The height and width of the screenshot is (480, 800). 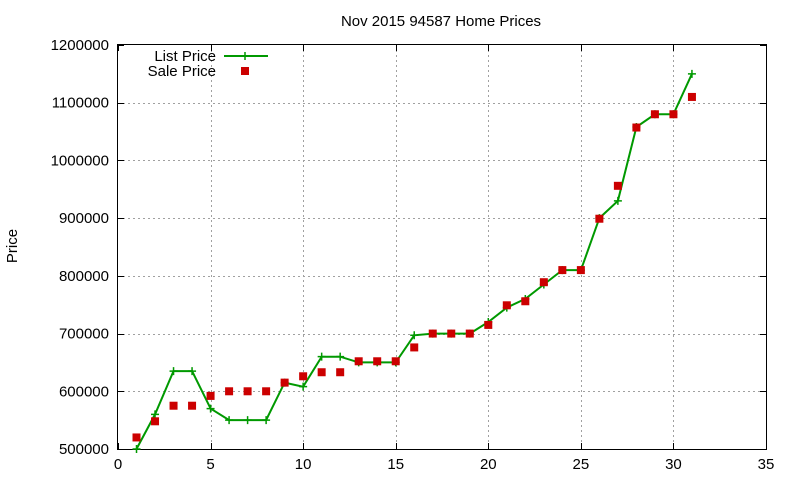 What do you see at coordinates (303, 464) in the screenshot?
I see `x-tick-label: 10` at bounding box center [303, 464].